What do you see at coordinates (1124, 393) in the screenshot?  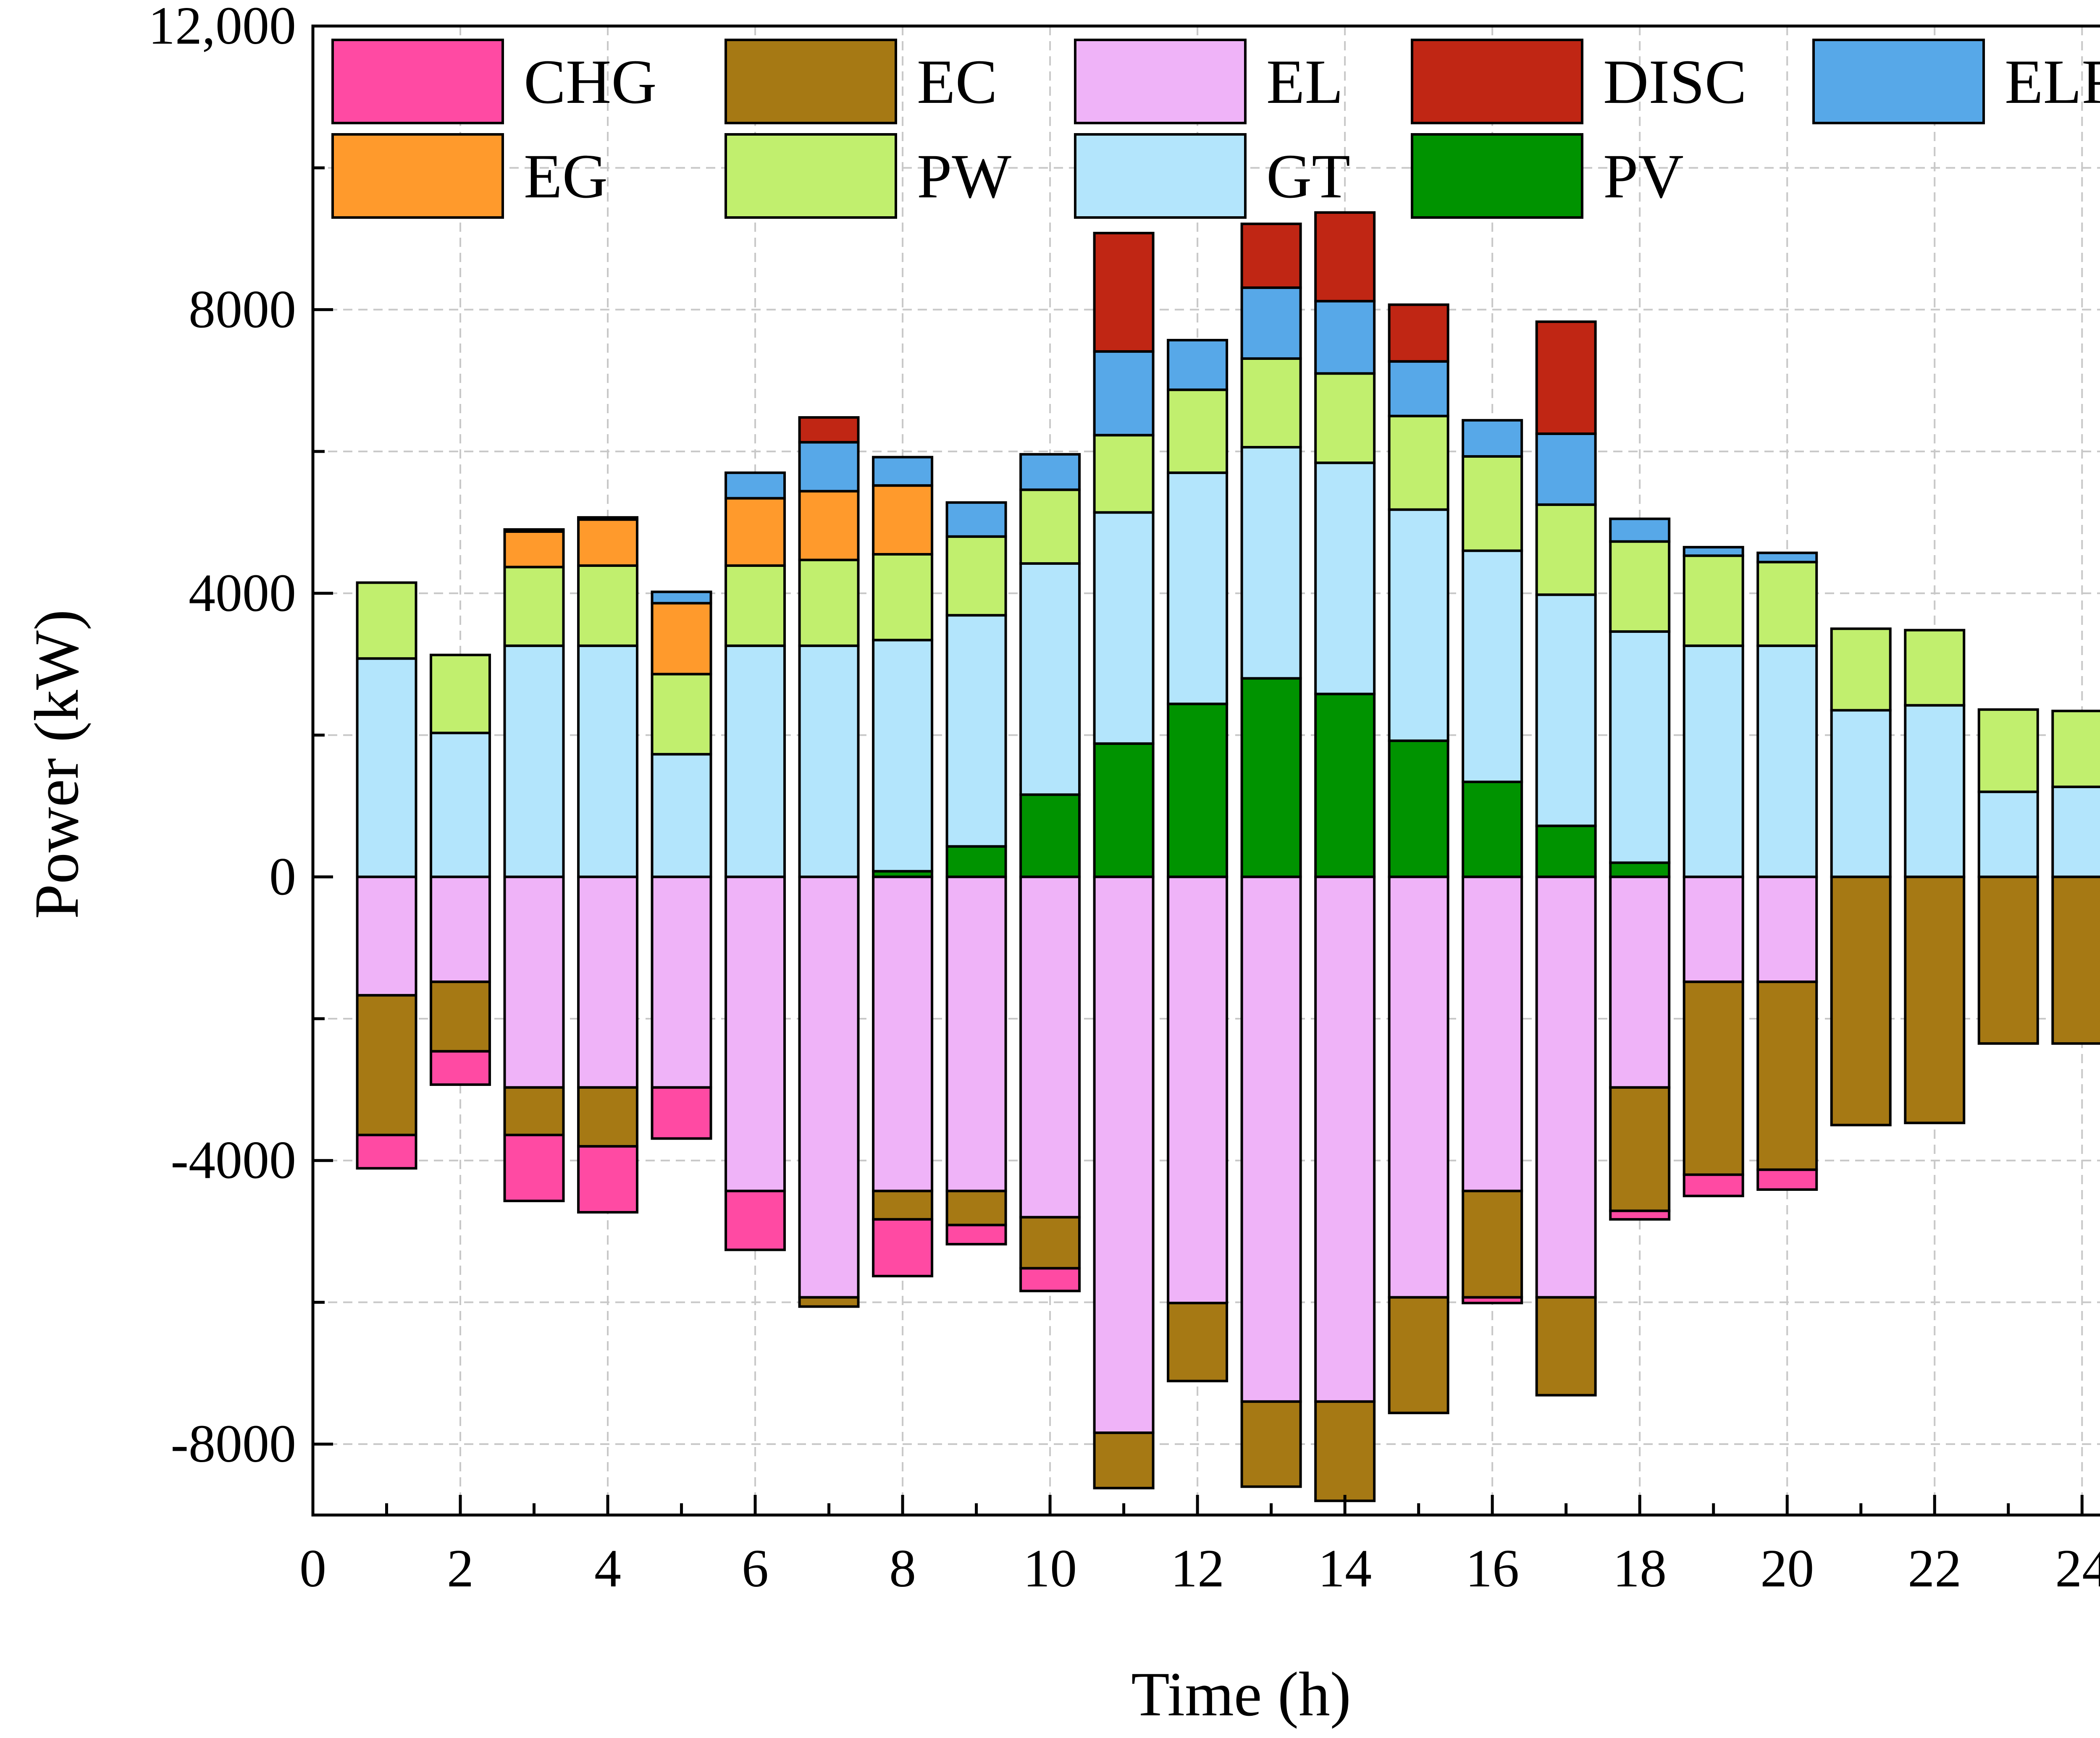 I see `bar-elr-t11` at bounding box center [1124, 393].